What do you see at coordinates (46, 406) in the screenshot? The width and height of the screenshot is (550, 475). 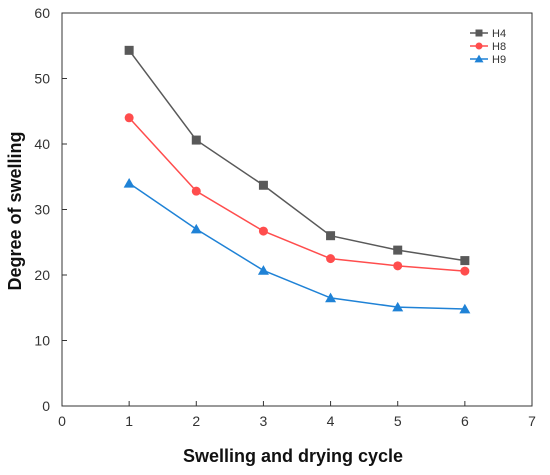 I see `y-tick-label: 0` at bounding box center [46, 406].